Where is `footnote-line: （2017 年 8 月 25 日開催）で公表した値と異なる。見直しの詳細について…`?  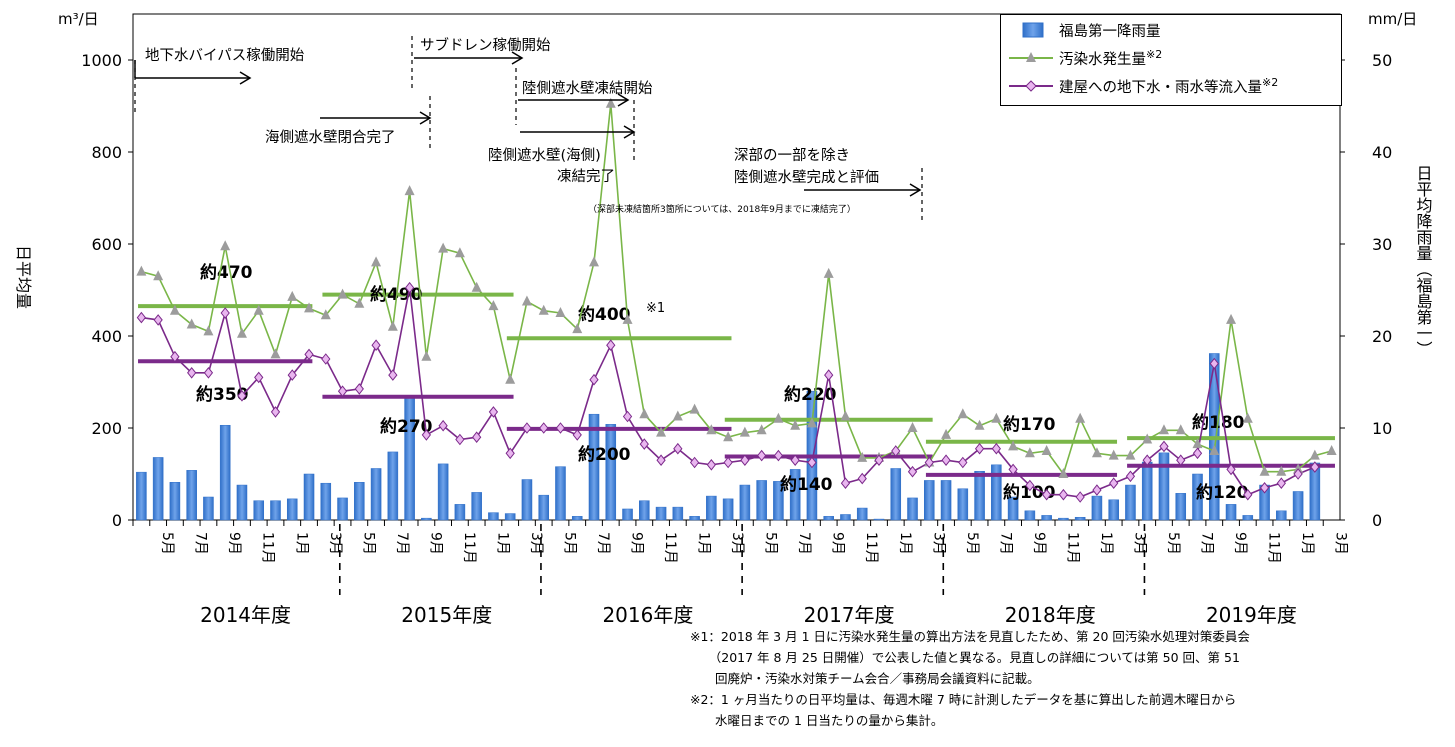
footnote-line: （2017 年 8 月 25 日開催）で公表した値と異なる。見直しの詳細について… is located at coordinates (965, 657).